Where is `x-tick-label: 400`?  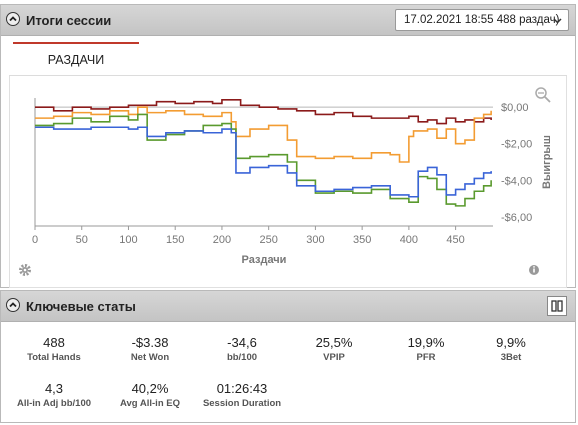
x-tick-label: 400 is located at coordinates (409, 240).